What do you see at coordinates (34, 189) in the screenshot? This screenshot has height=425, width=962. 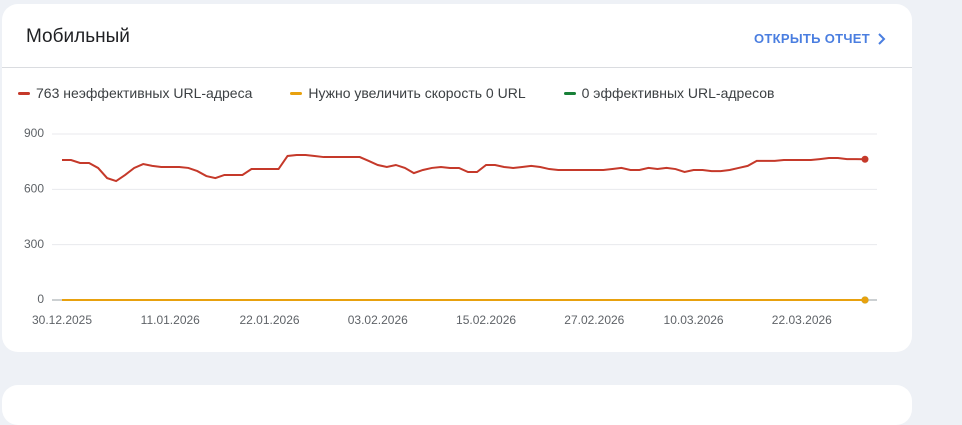 I see `y-tick-label: 600` at bounding box center [34, 189].